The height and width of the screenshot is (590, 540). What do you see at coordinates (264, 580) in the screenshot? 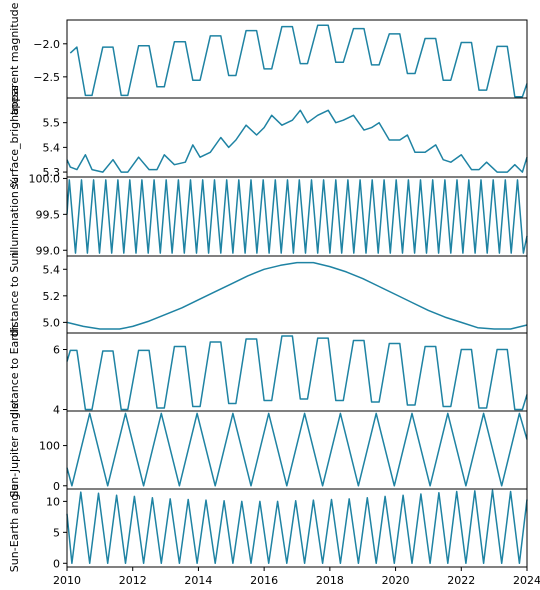
I see `x-tick-label: 2016` at bounding box center [264, 580].